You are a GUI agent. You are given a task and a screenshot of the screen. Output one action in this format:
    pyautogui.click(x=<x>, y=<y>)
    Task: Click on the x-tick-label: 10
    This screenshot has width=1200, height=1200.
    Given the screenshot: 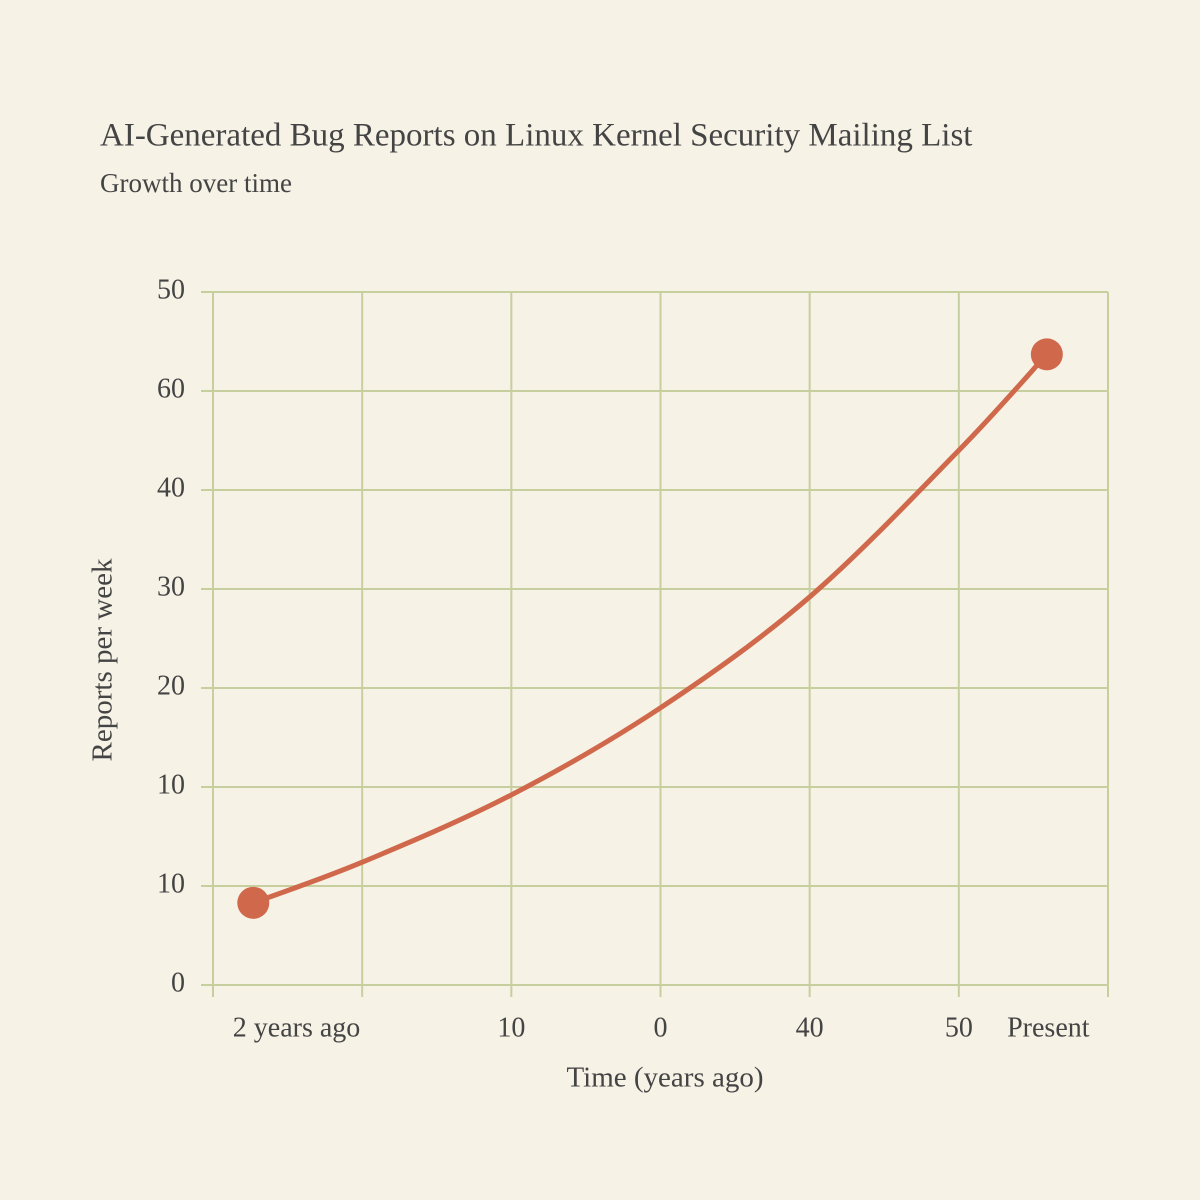 What is the action you would take?
    pyautogui.click(x=511, y=1027)
    